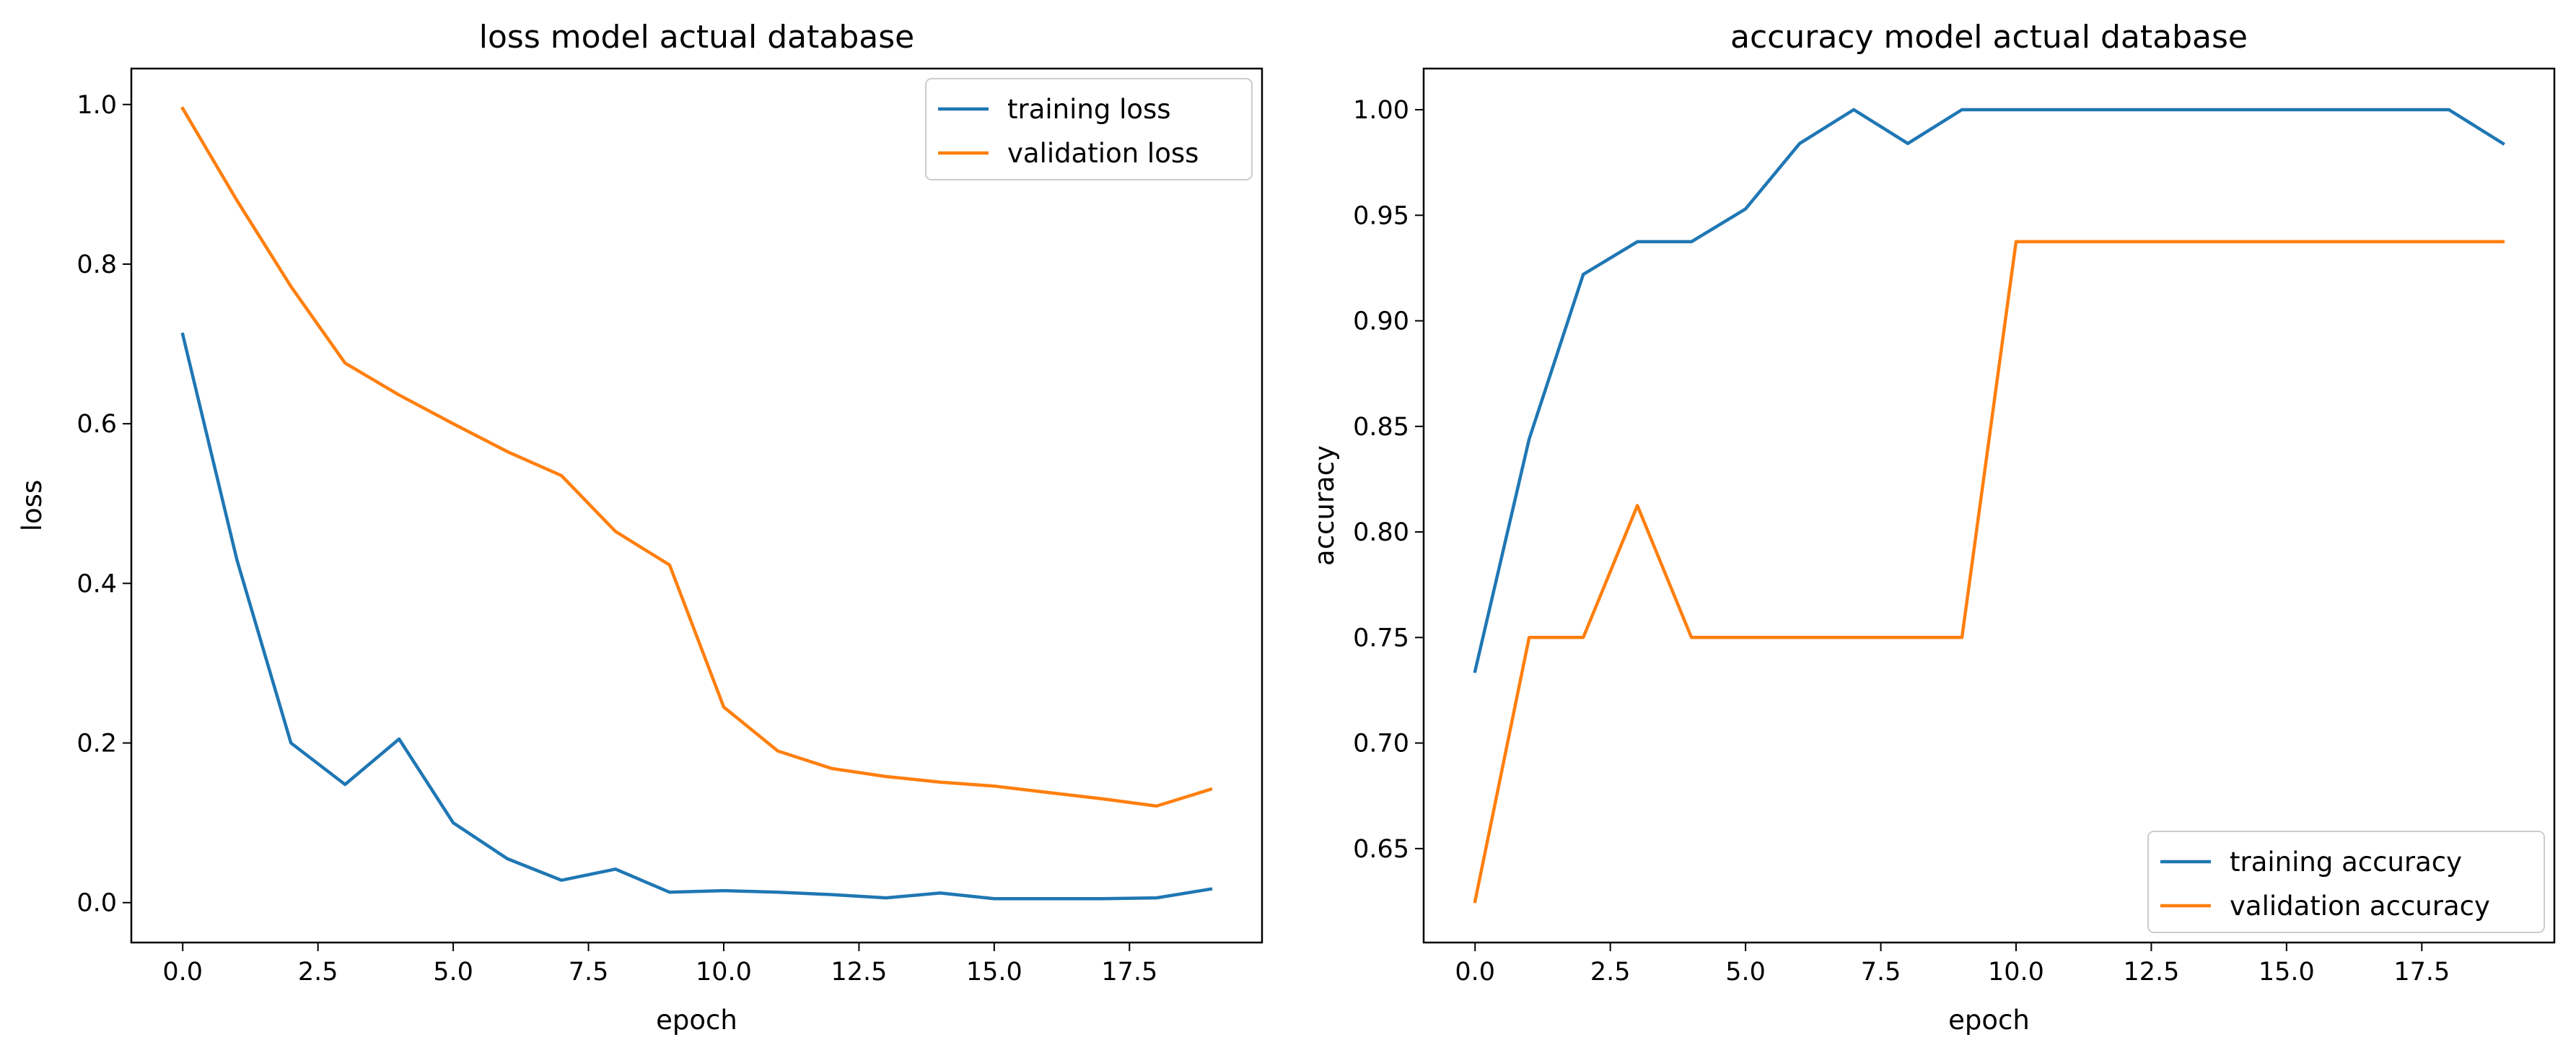 The width and height of the screenshot is (2576, 1058). Describe the element at coordinates (97, 744) in the screenshot. I see `loss-y-tick-label: 0.2` at that location.